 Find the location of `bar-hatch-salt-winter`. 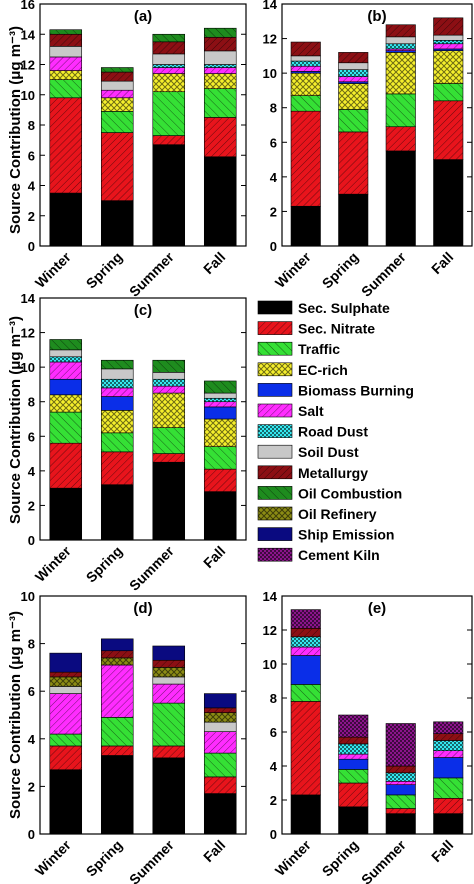

bar-hatch-salt-winter is located at coordinates (65, 370).